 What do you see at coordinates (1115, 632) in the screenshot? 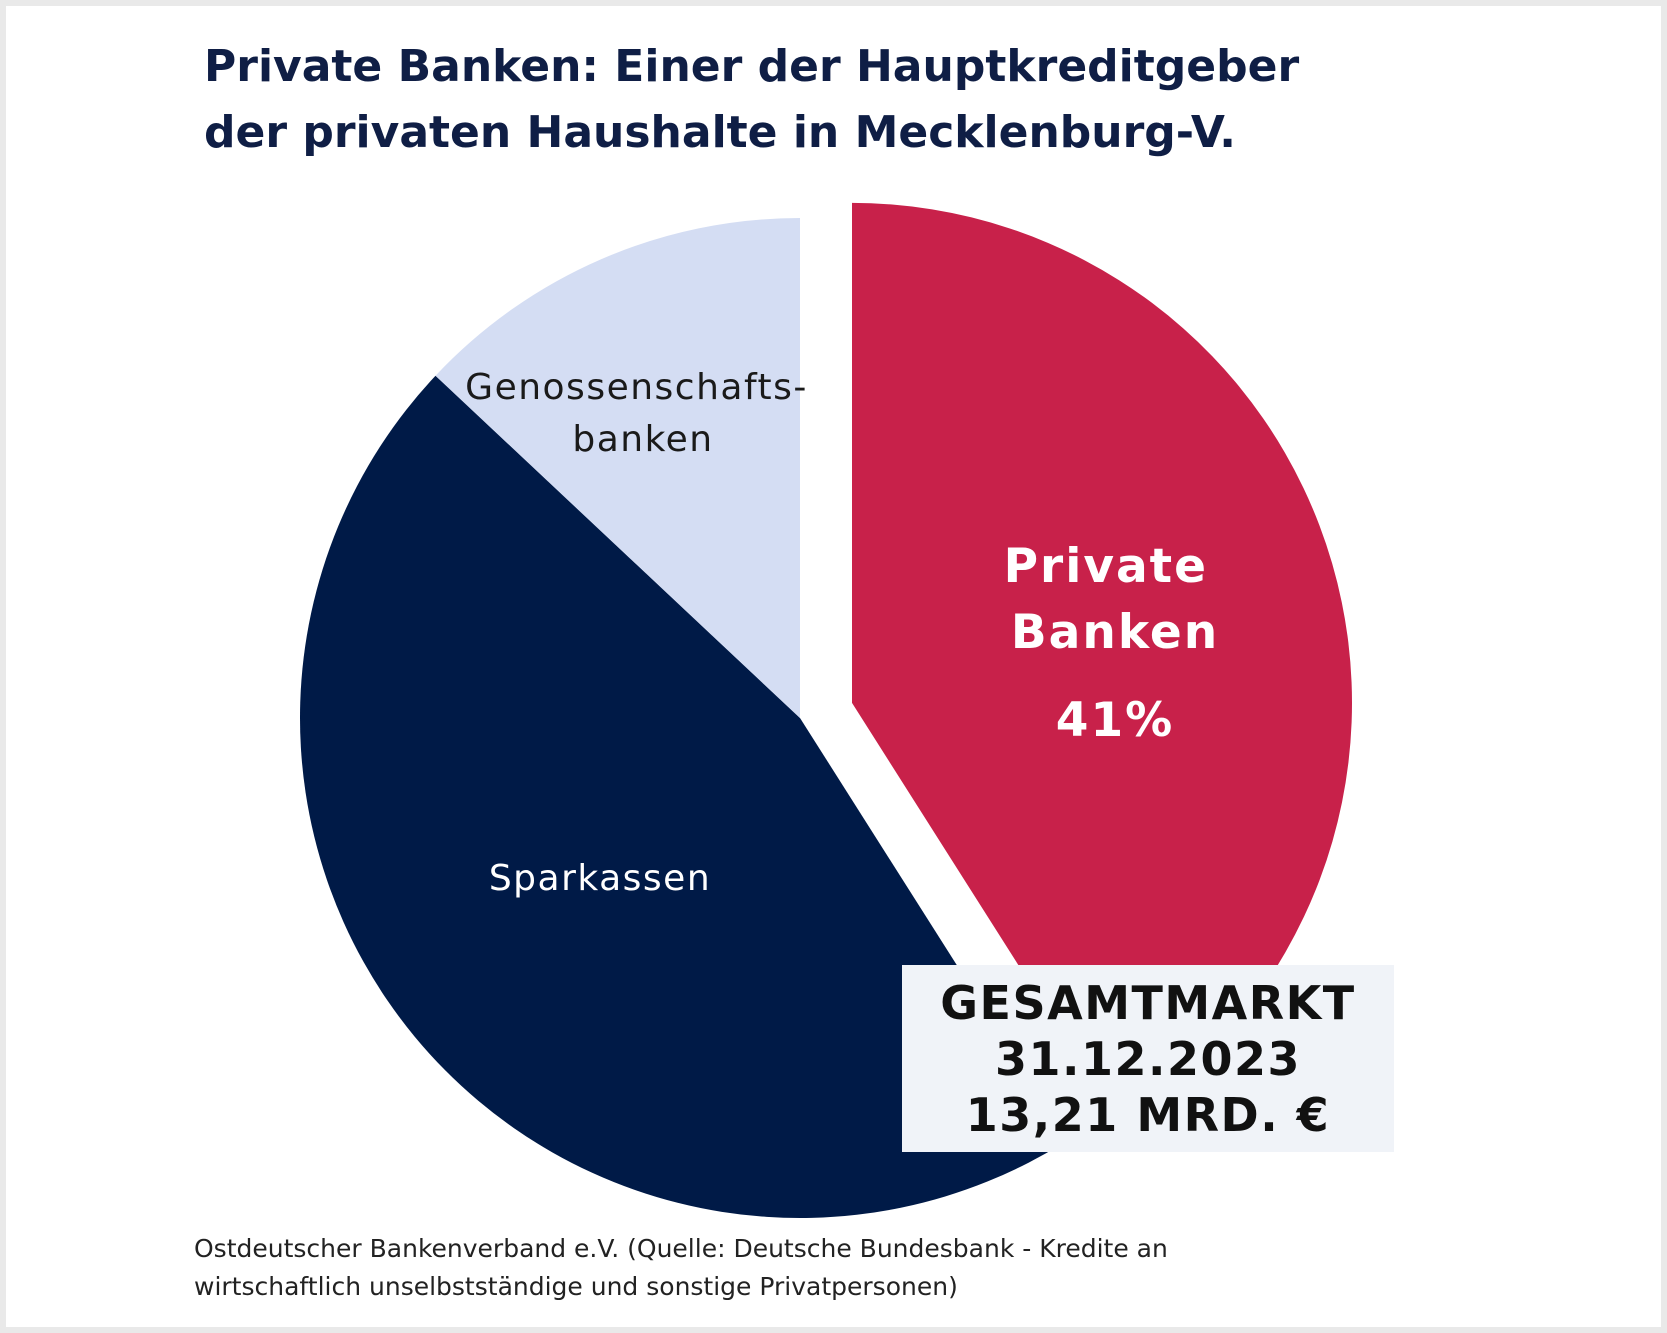
I see `label-private-banken-line-2: Banken` at bounding box center [1115, 632].